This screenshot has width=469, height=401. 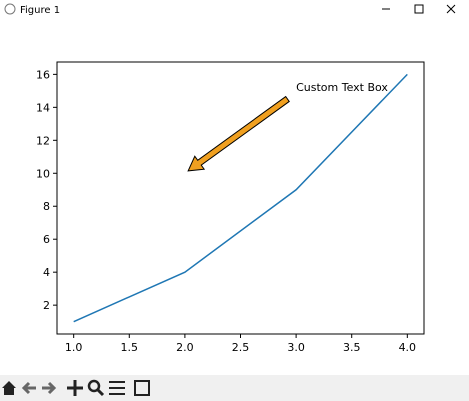 What do you see at coordinates (408, 347) in the screenshot?
I see `x-tick-label: 4.0` at bounding box center [408, 347].